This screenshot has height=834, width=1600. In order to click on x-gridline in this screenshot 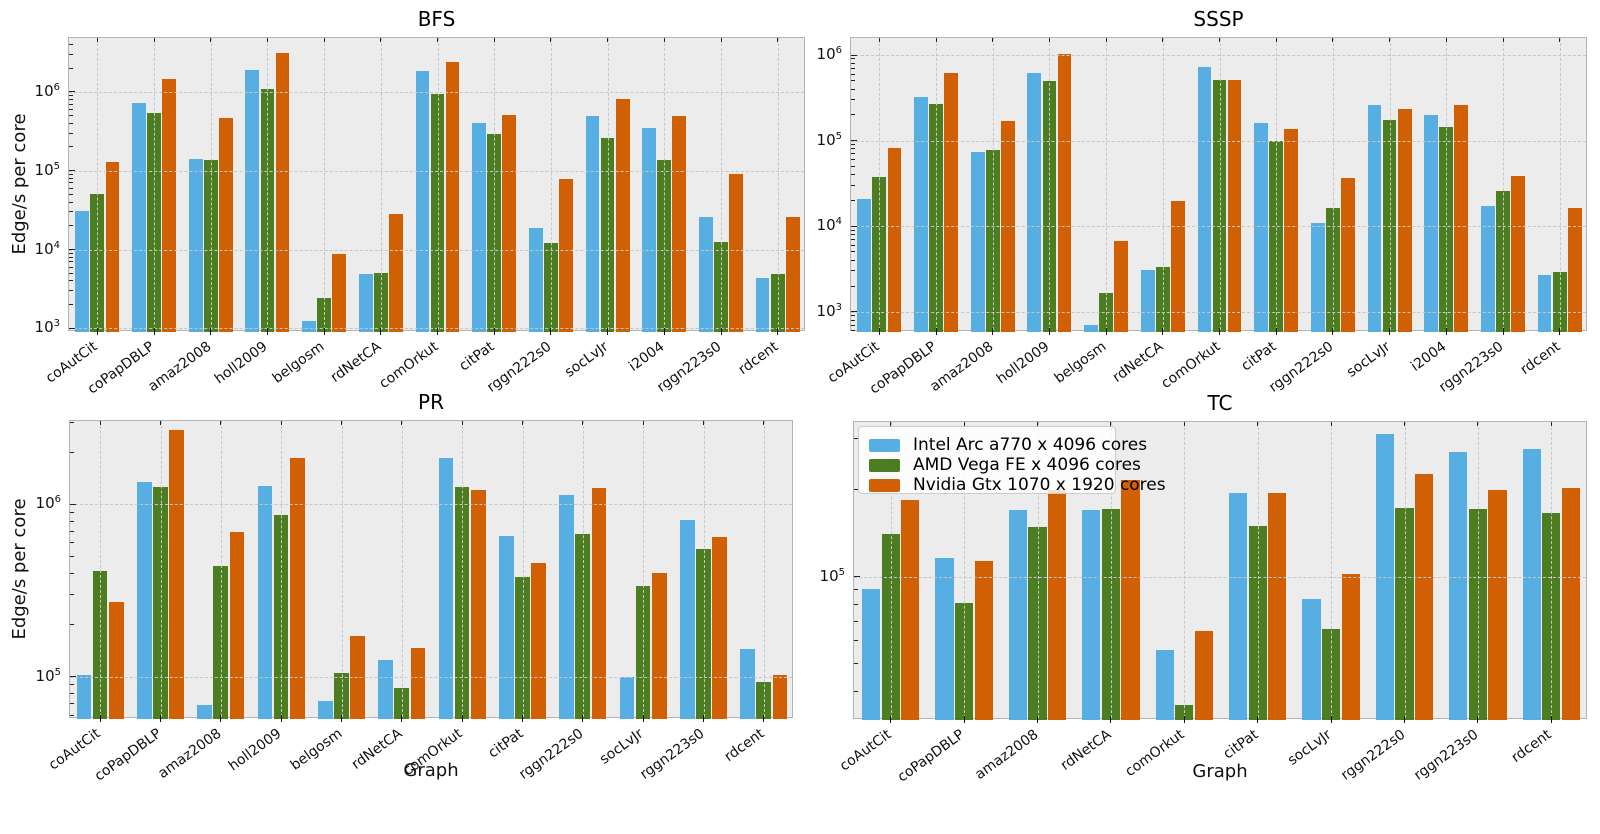, I will do `click(325, 184)`.